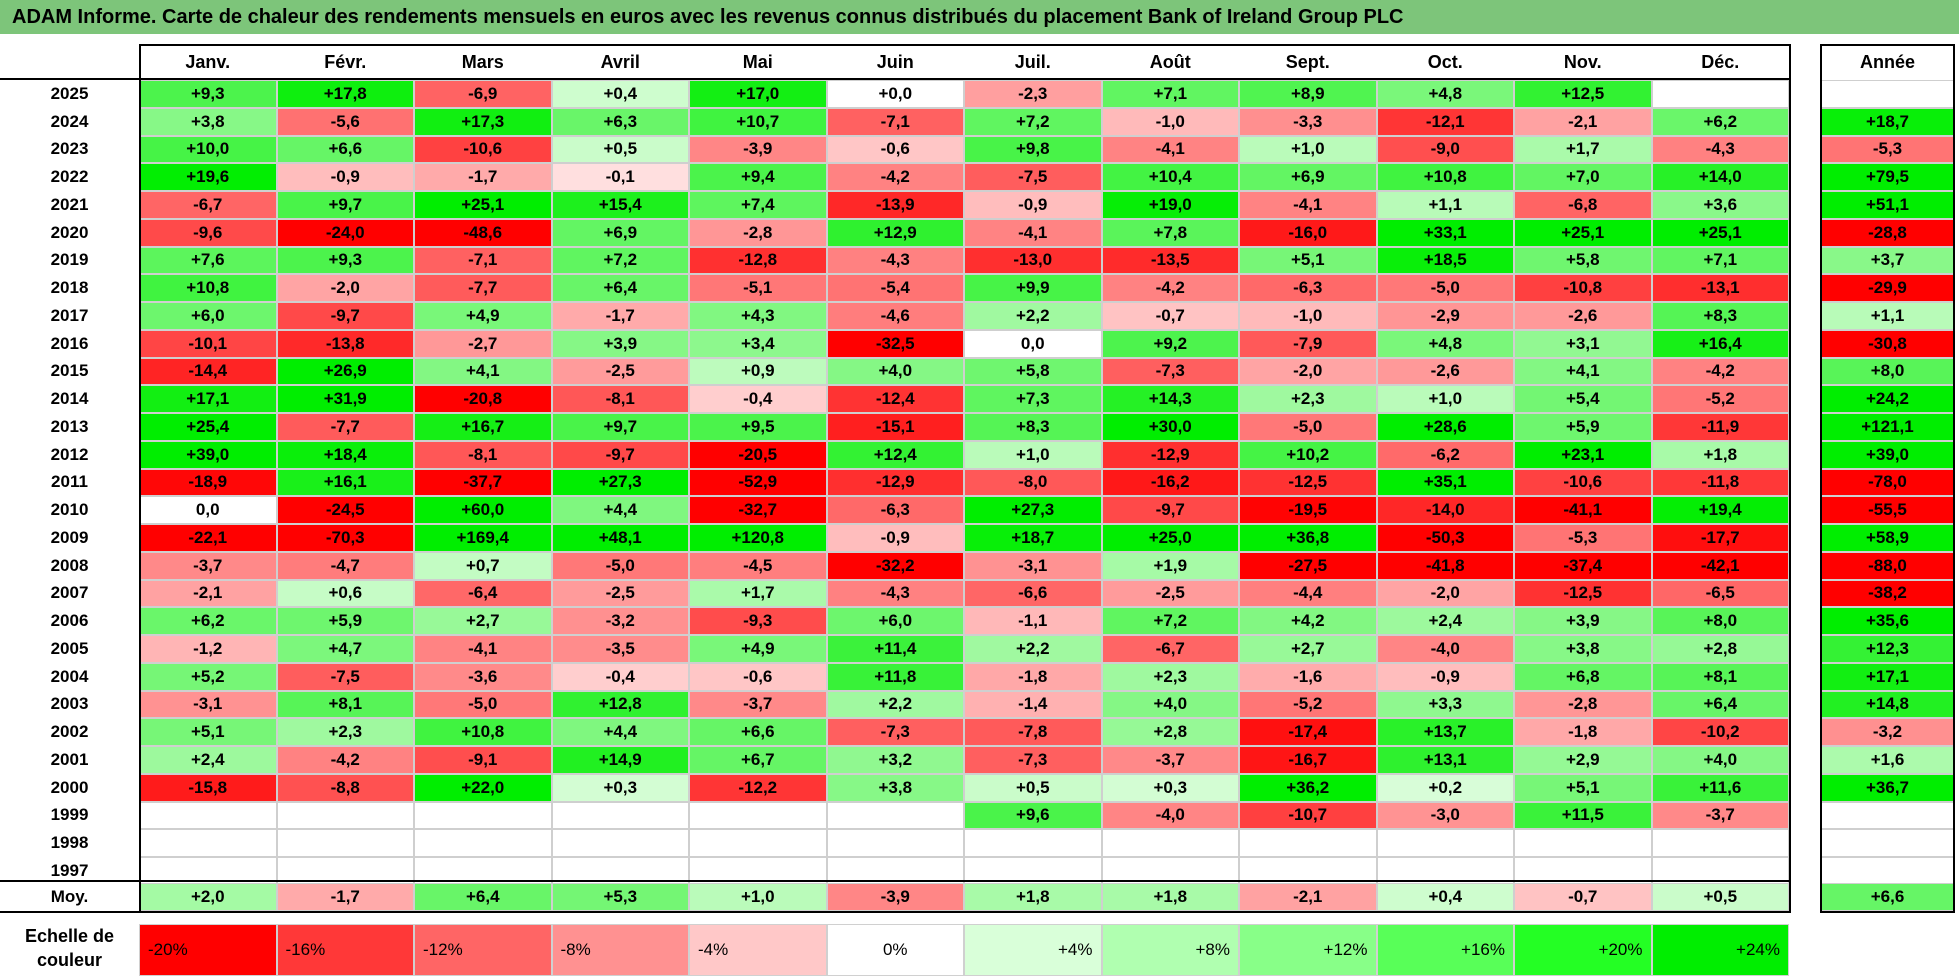 The width and height of the screenshot is (1959, 978). Describe the element at coordinates (758, 371) in the screenshot. I see `heatmap-cell: +0,9` at that location.